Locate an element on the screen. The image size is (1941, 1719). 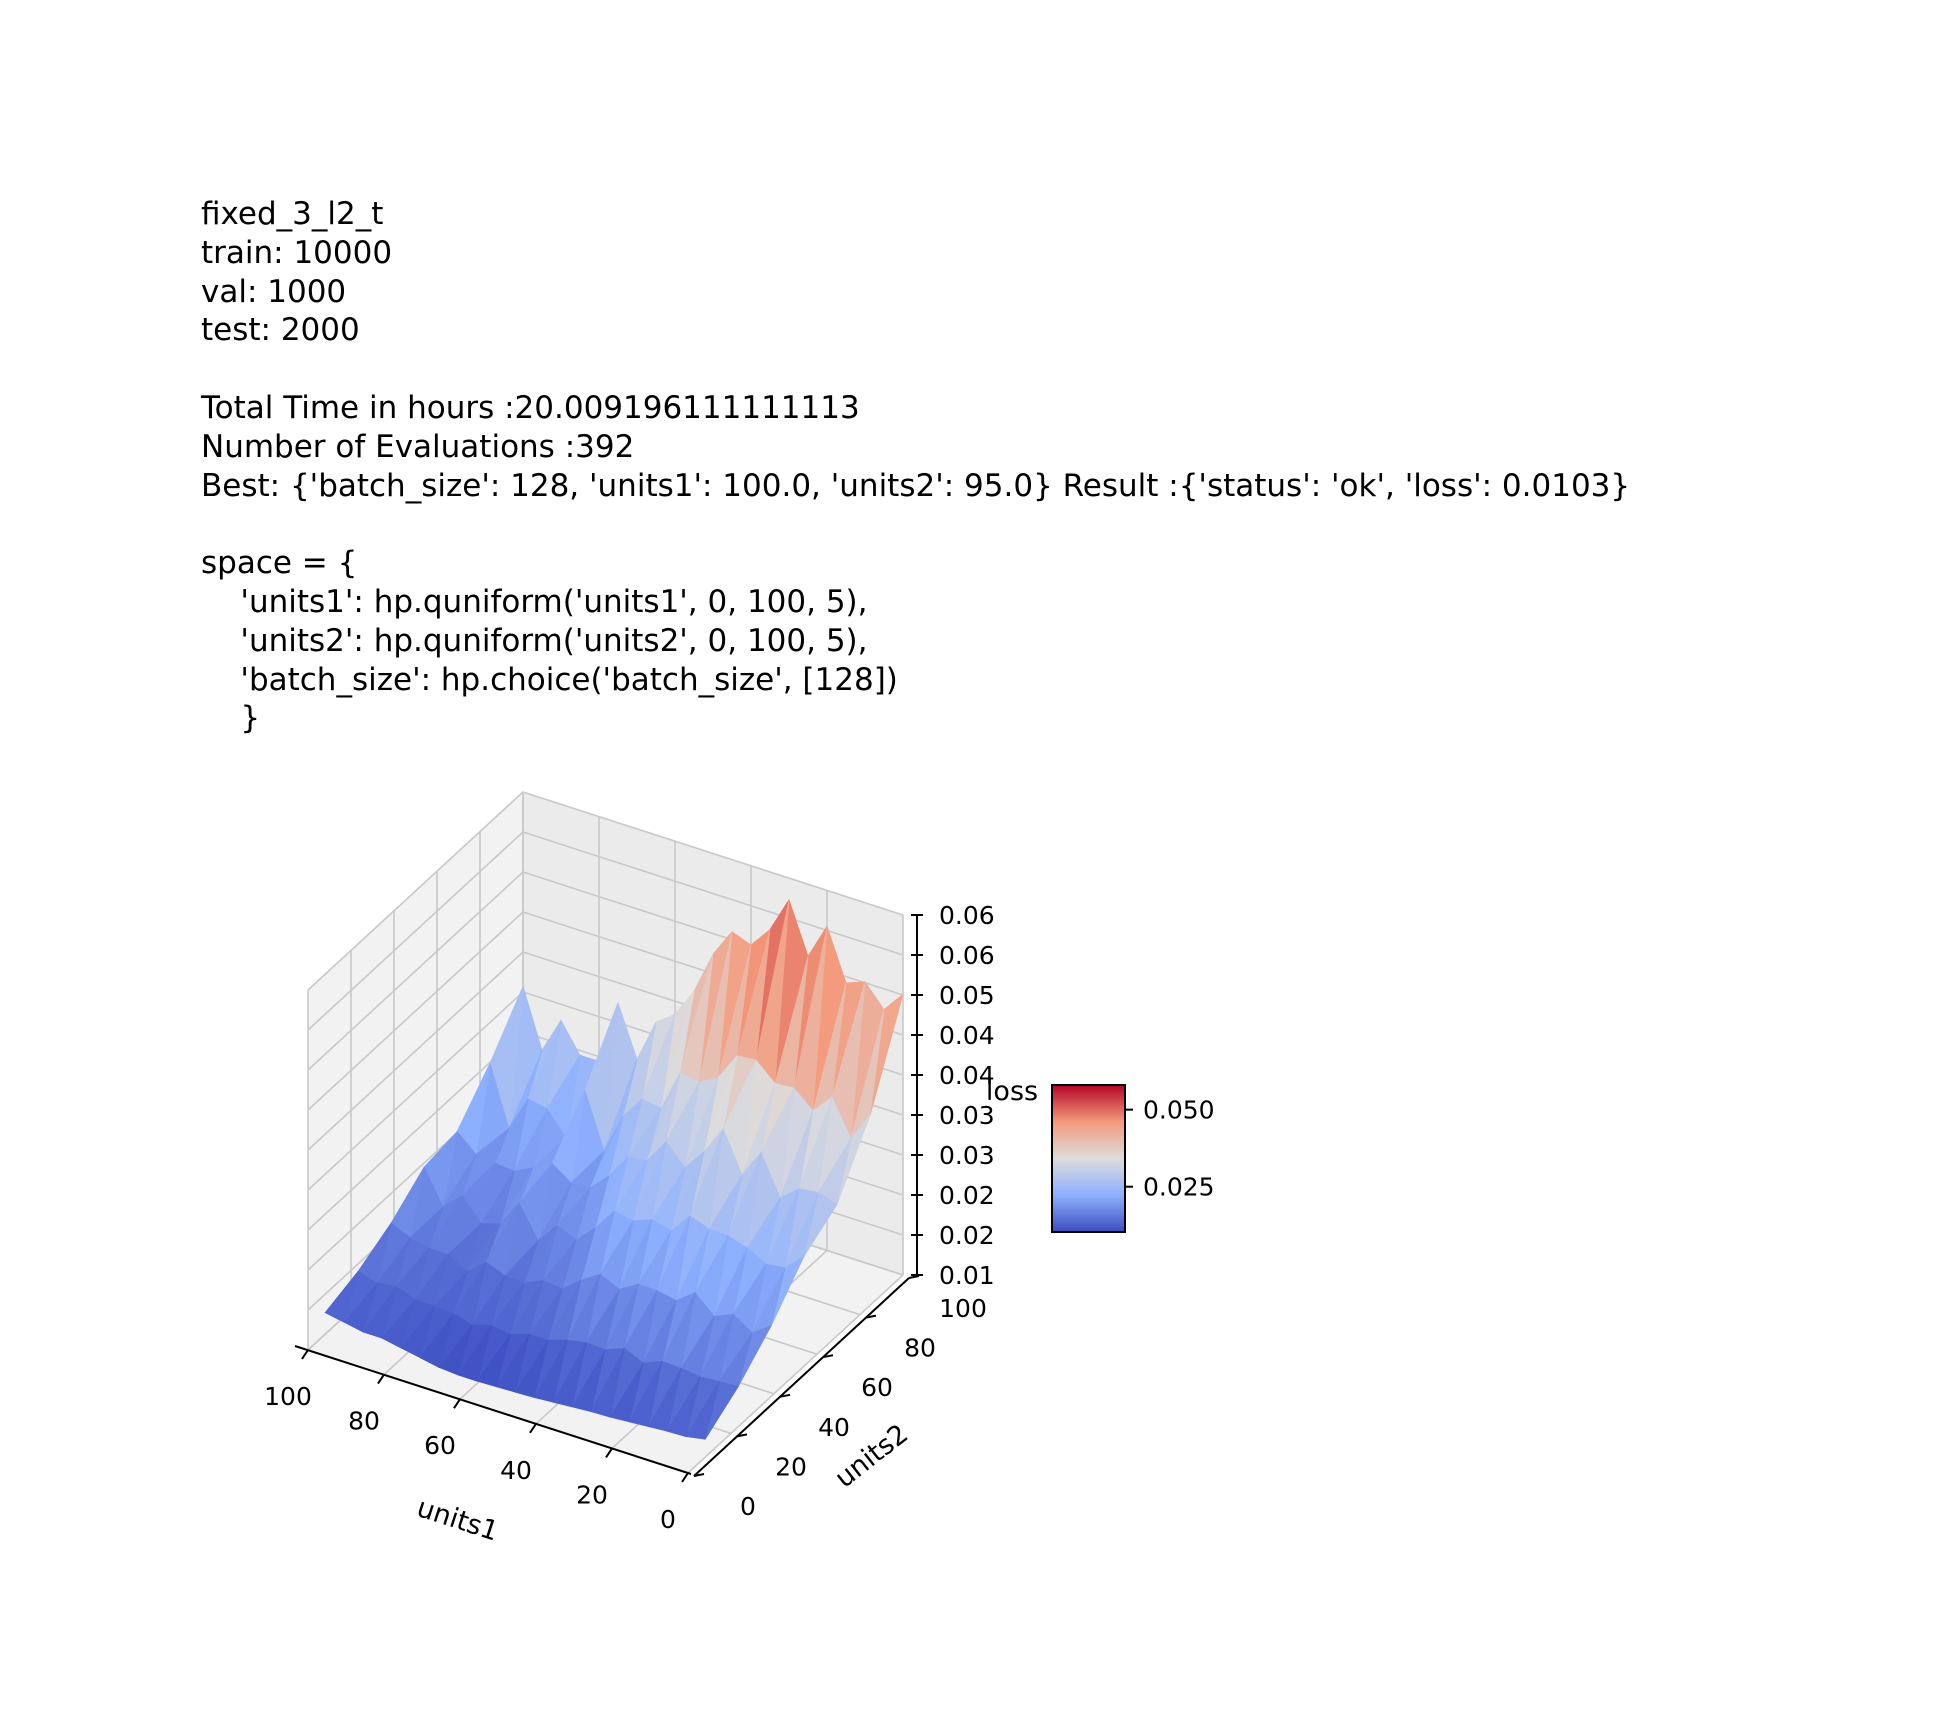
y-tick-label: 100 is located at coordinates (963, 1308).